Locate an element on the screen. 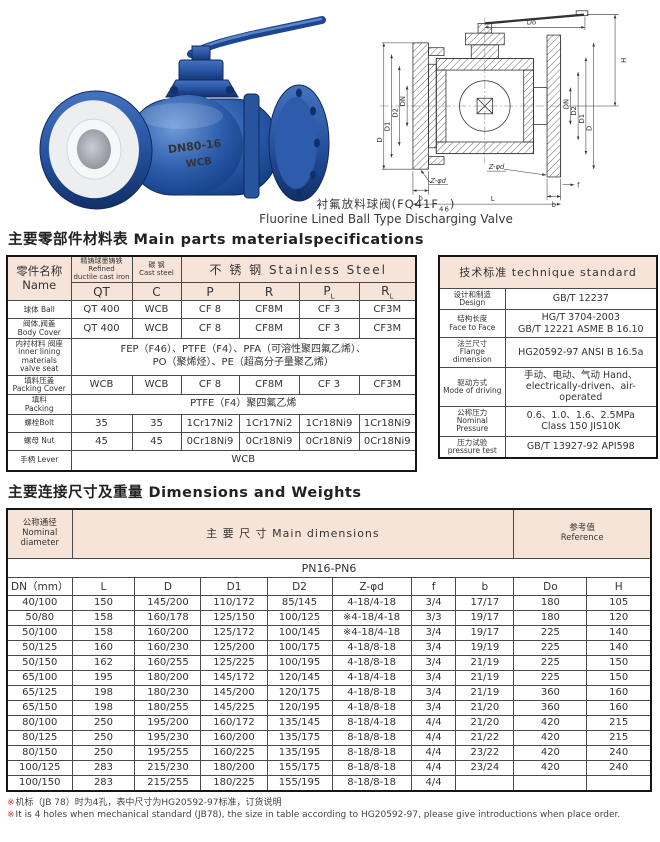  material-value-cell: 35 is located at coordinates (101, 424).